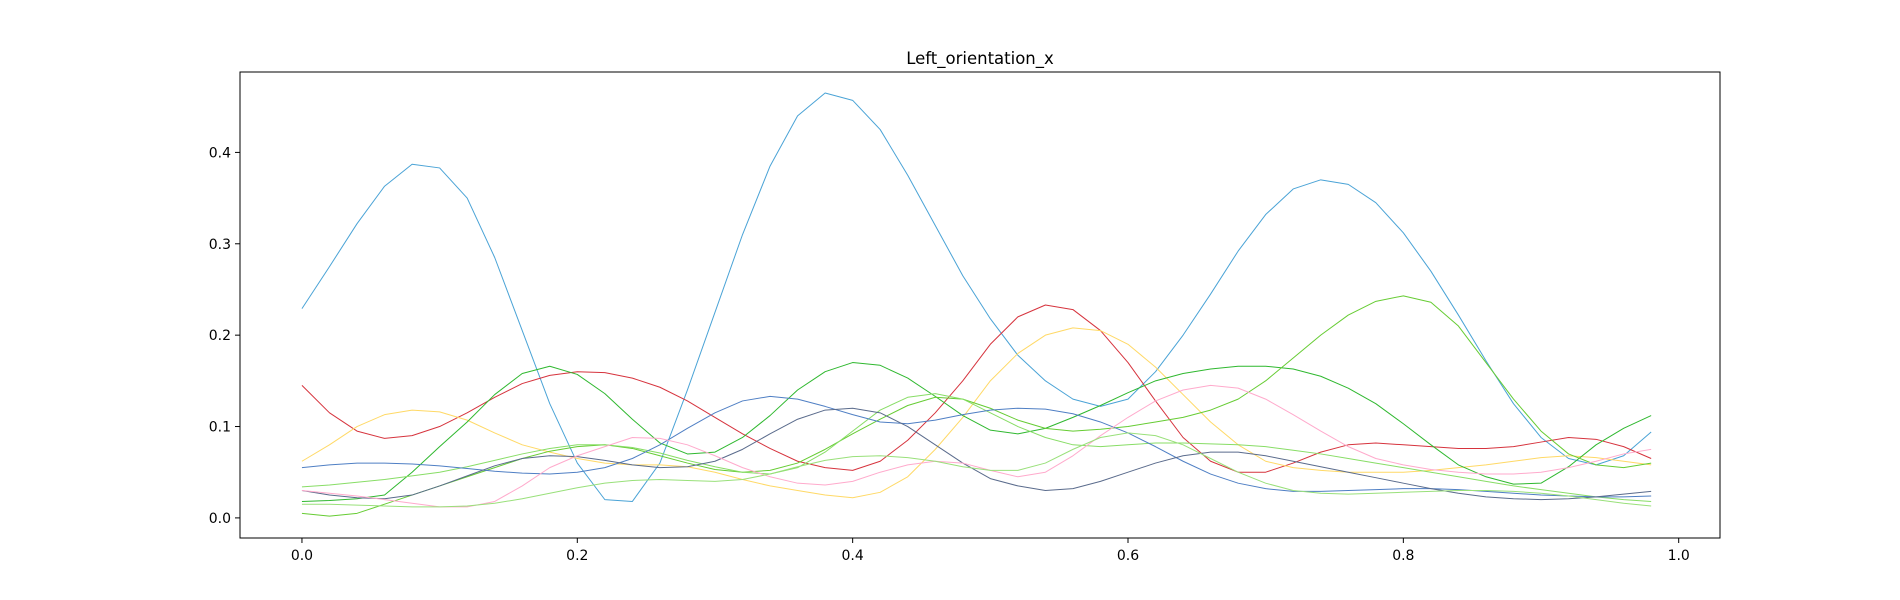  I want to click on y-axis: 0.0 0.1 0.2 0.3 0.4, so click(224, 336).